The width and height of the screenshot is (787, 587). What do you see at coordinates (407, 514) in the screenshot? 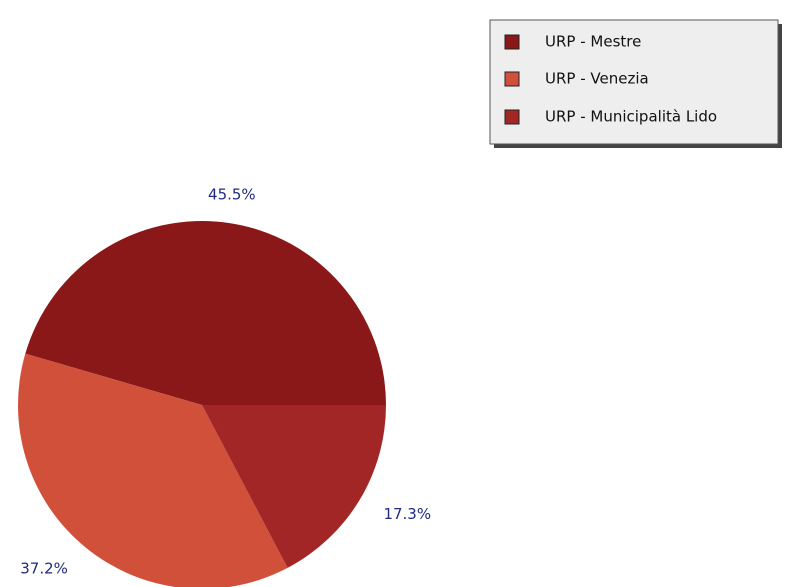
I see `value-label: 17.3%` at bounding box center [407, 514].